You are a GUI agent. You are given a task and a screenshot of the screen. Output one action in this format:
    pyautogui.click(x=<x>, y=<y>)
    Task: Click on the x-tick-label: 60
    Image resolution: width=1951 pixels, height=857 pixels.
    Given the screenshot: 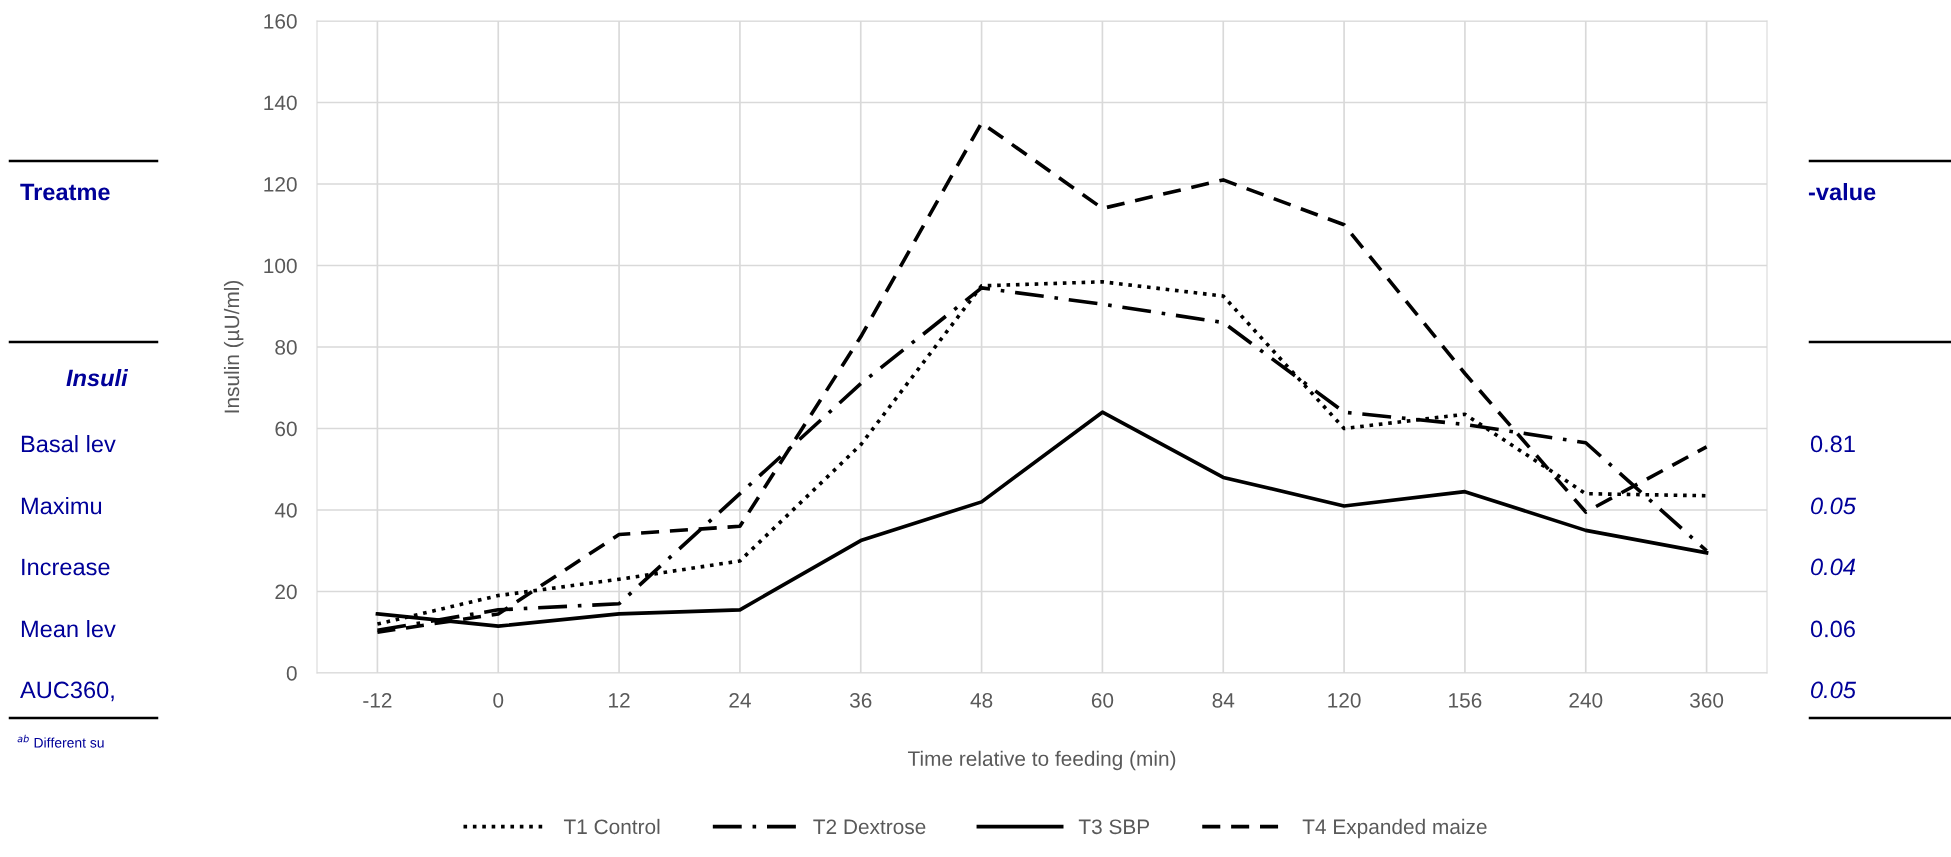 What is the action you would take?
    pyautogui.click(x=1102, y=700)
    